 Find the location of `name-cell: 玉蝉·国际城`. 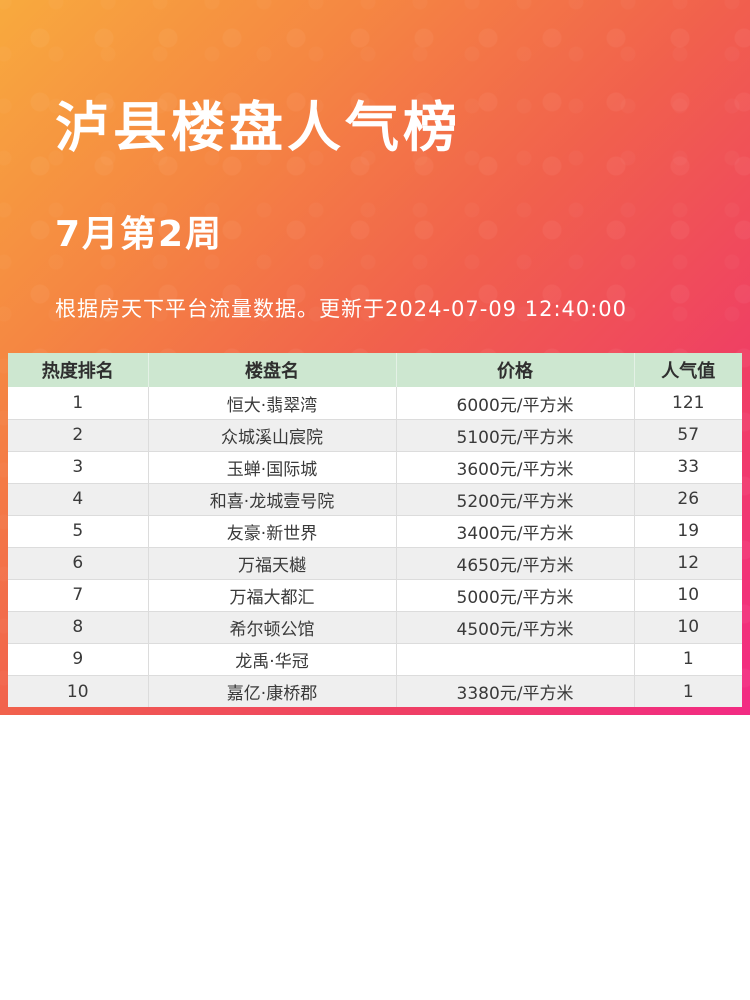

name-cell: 玉蝉·国际城 is located at coordinates (272, 467).